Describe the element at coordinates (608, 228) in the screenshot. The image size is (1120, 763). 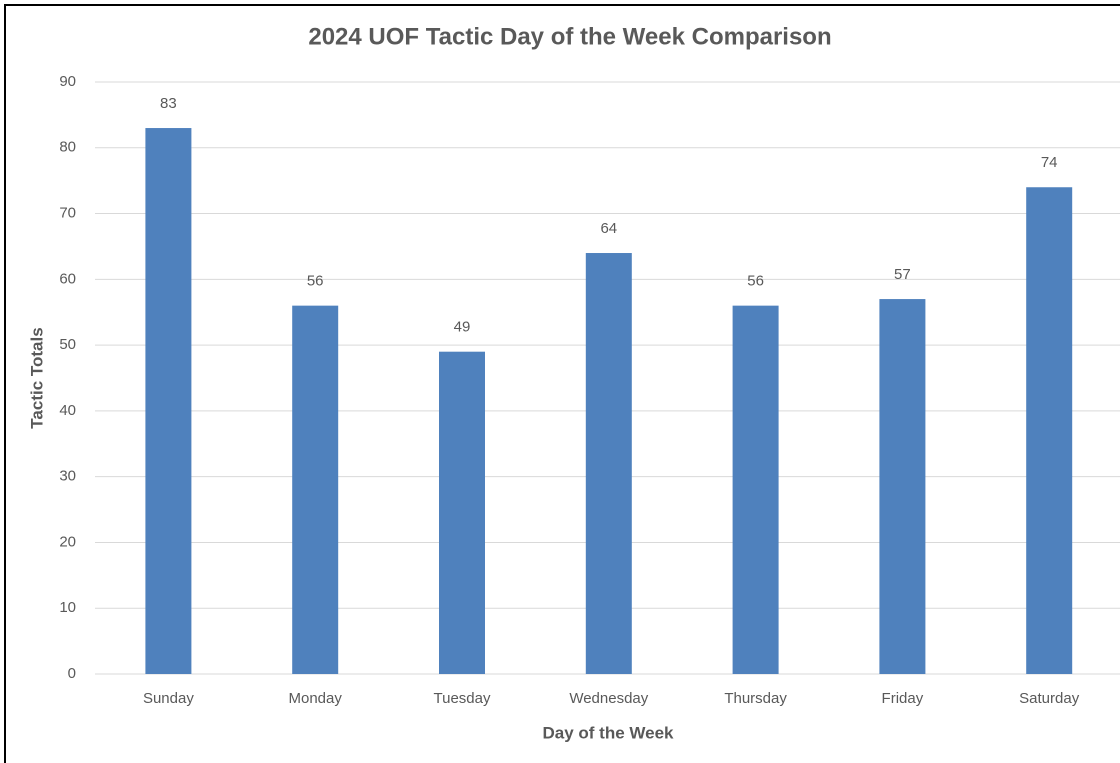
I see `data-label: 64` at that location.